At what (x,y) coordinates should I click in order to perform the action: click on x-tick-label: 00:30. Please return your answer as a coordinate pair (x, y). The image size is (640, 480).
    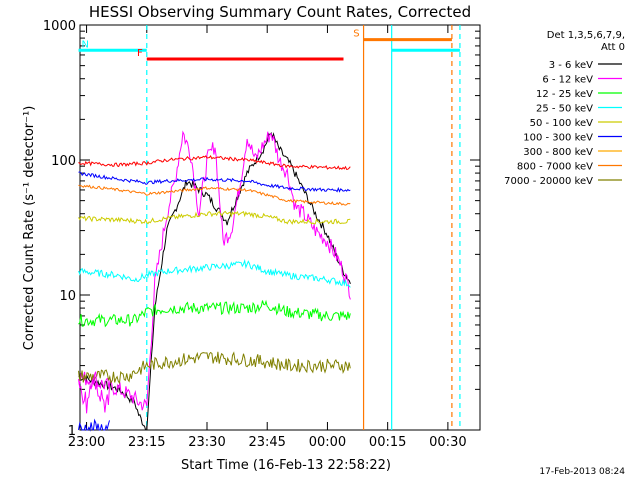
    Looking at the image, I should click on (447, 442).